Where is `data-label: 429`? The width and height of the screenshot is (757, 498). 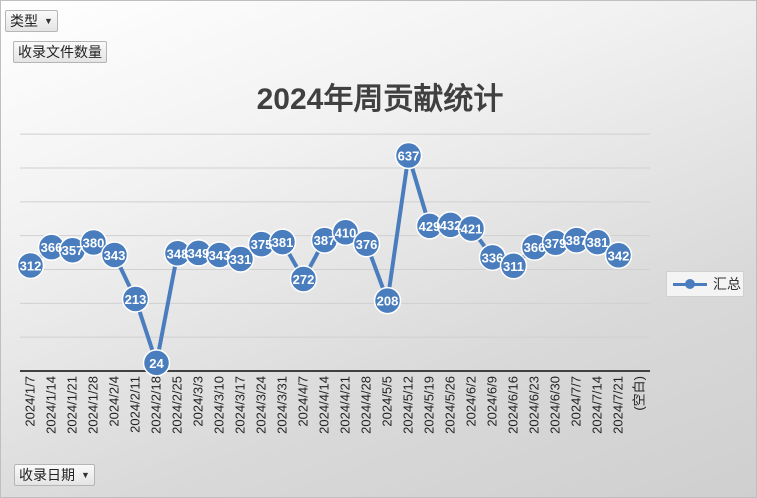
data-label: 429 is located at coordinates (430, 226).